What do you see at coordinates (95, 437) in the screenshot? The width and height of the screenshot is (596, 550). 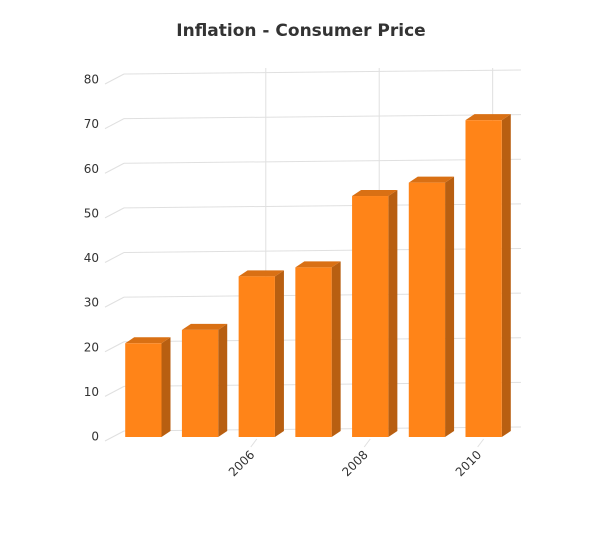 I see `y-tick-label: 0` at bounding box center [95, 437].